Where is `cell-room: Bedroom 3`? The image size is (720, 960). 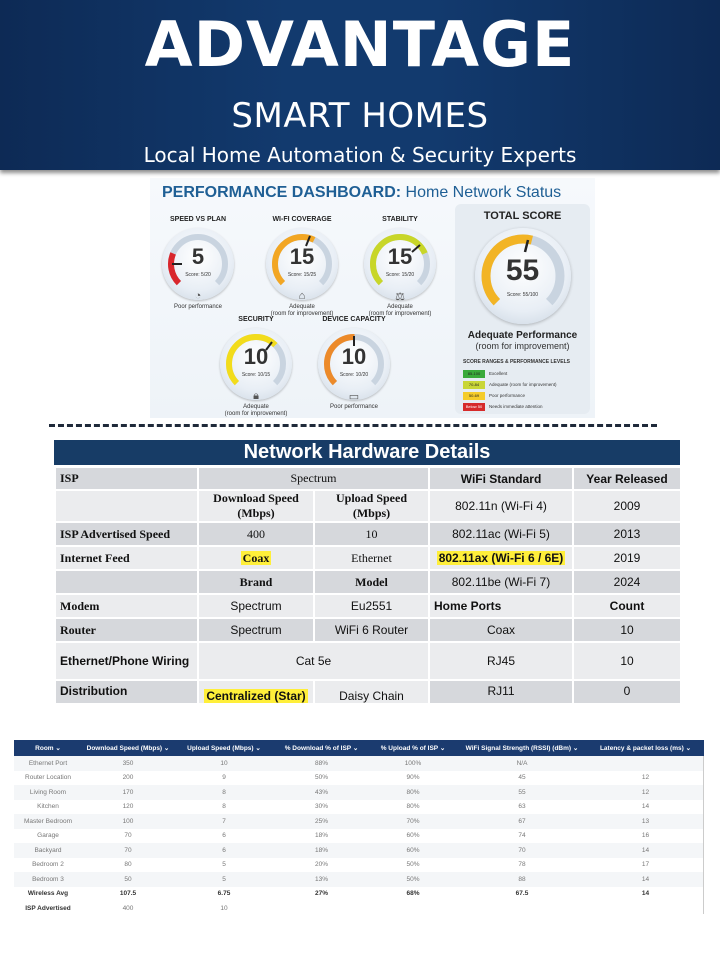
cell-room: Bedroom 3 is located at coordinates (48, 879).